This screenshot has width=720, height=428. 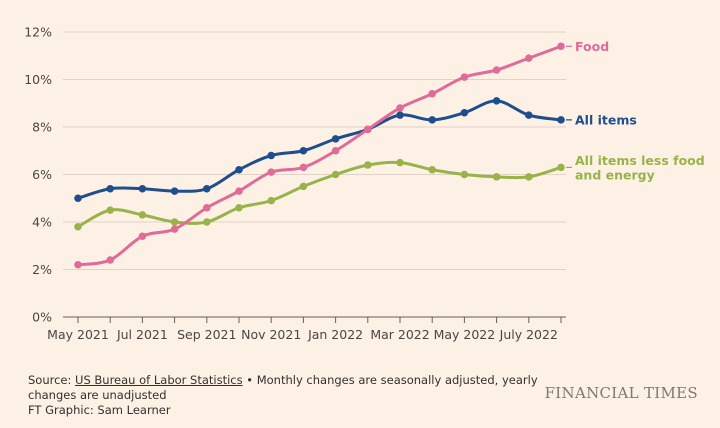 What do you see at coordinates (38, 79) in the screenshot?
I see `y-tick-label: 10%` at bounding box center [38, 79].